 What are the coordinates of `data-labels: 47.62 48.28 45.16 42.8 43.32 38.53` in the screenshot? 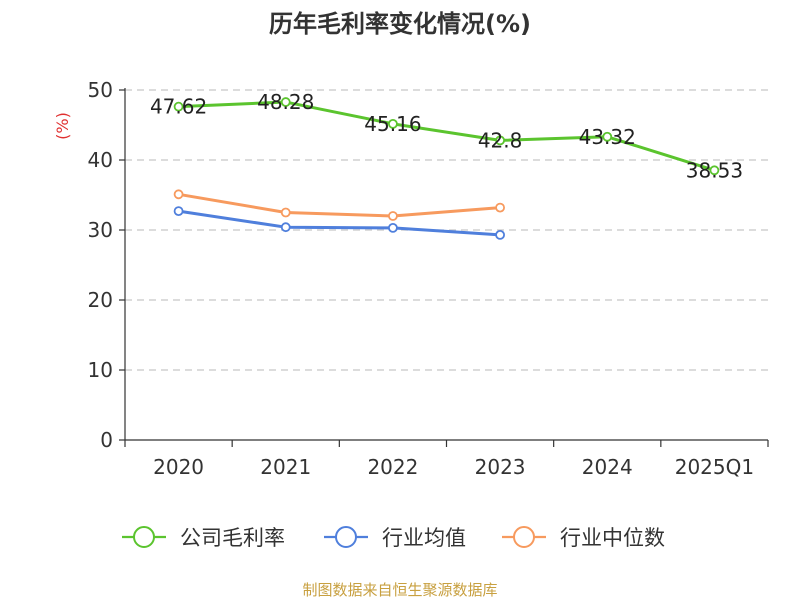 It's located at (446, 136).